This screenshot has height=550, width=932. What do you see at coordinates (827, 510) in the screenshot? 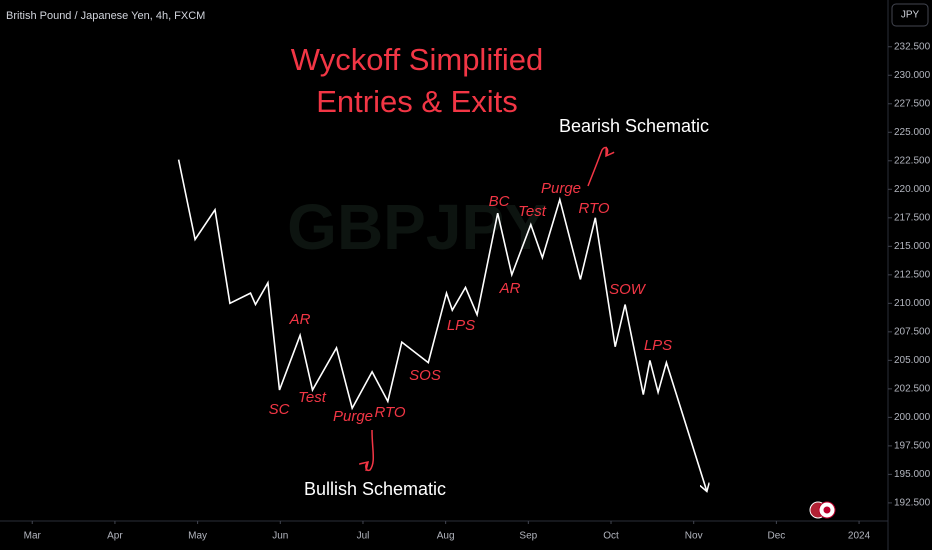
I see `flag-icon` at bounding box center [827, 510].